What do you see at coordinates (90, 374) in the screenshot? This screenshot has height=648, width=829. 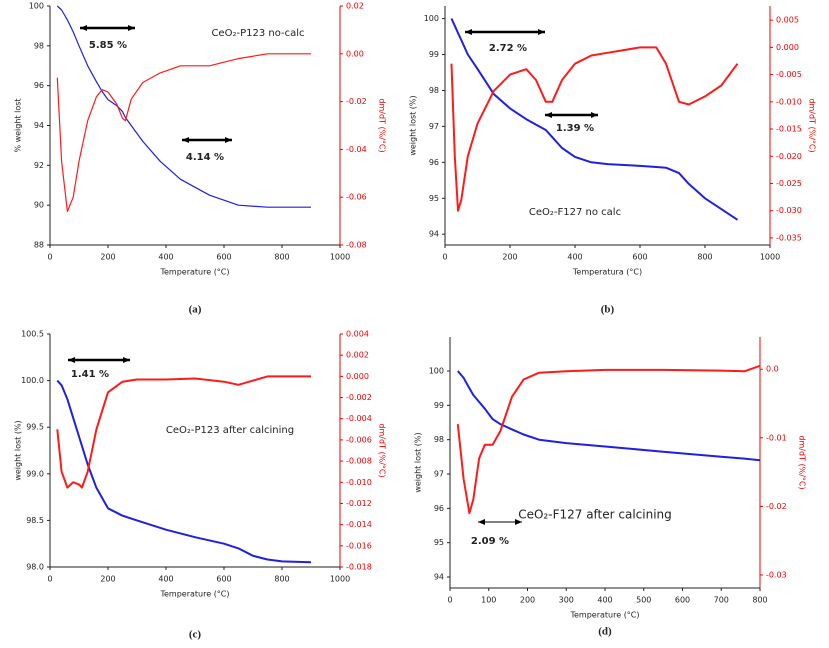 I see `annotation: 1.41 %` at bounding box center [90, 374].